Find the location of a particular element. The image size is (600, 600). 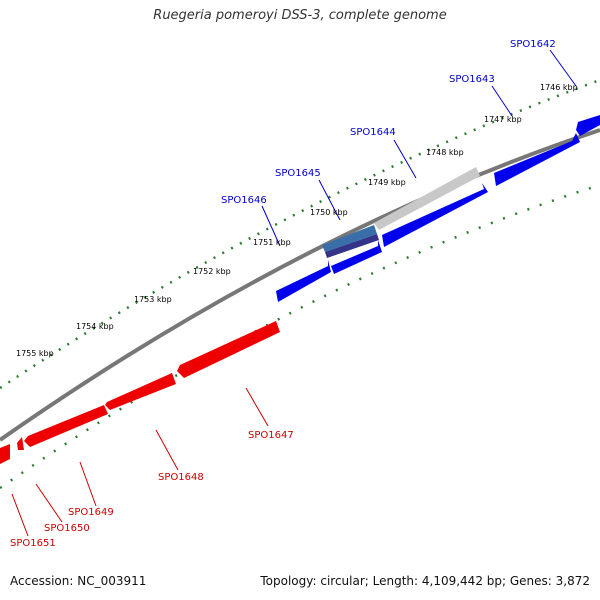

gene-label-forward: SPO1643 is located at coordinates (472, 79).